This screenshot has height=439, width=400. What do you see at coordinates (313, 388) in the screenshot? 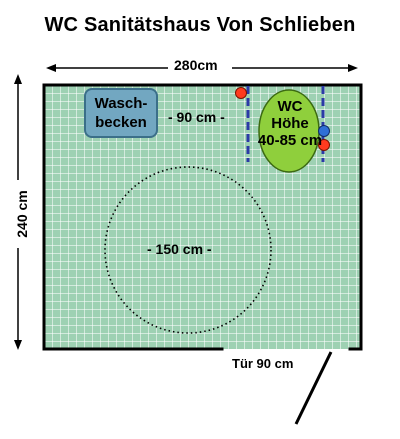
I see `door-leaf` at bounding box center [313, 388].